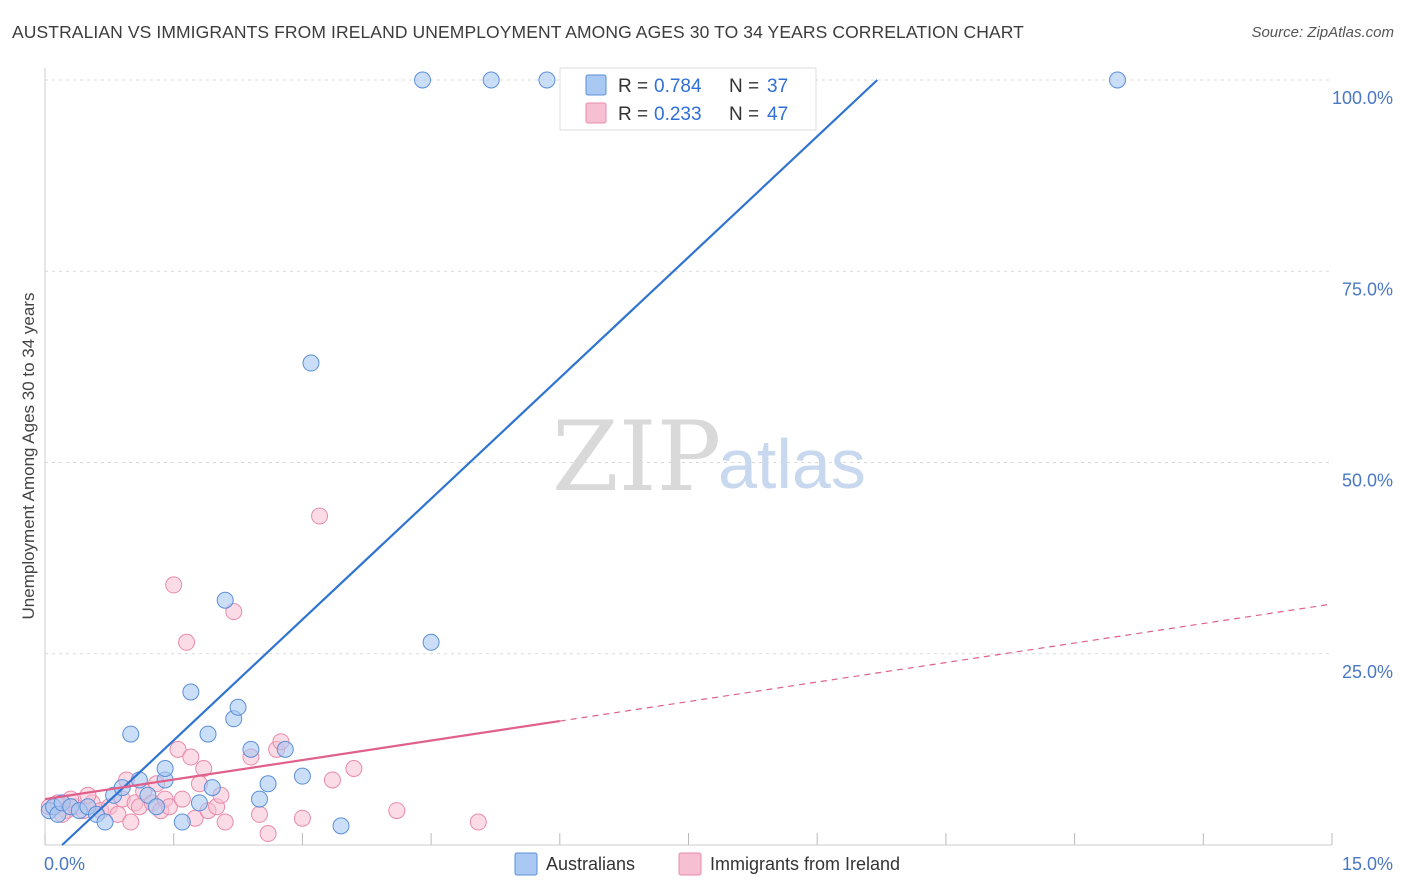 The height and width of the screenshot is (892, 1406). I want to click on watermark-zip: ZIP, so click(636, 457).